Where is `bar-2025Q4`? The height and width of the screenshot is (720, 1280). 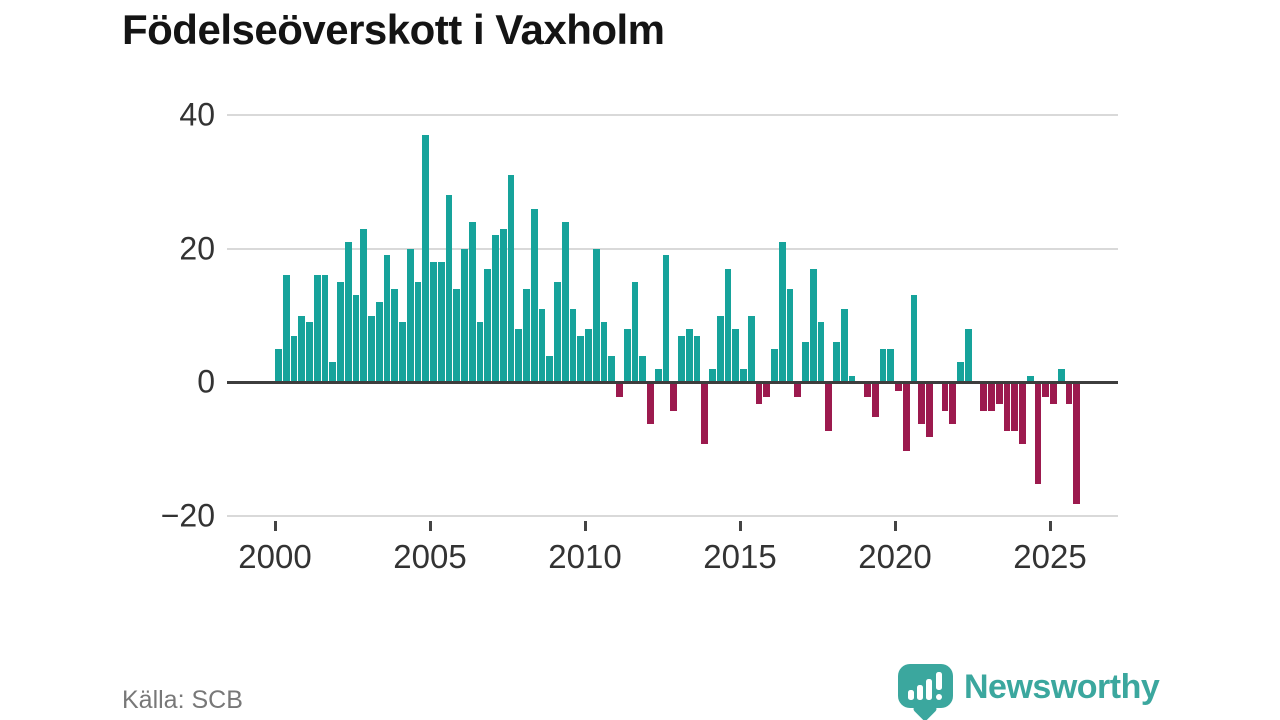
bar-2025Q4 is located at coordinates (1077, 444).